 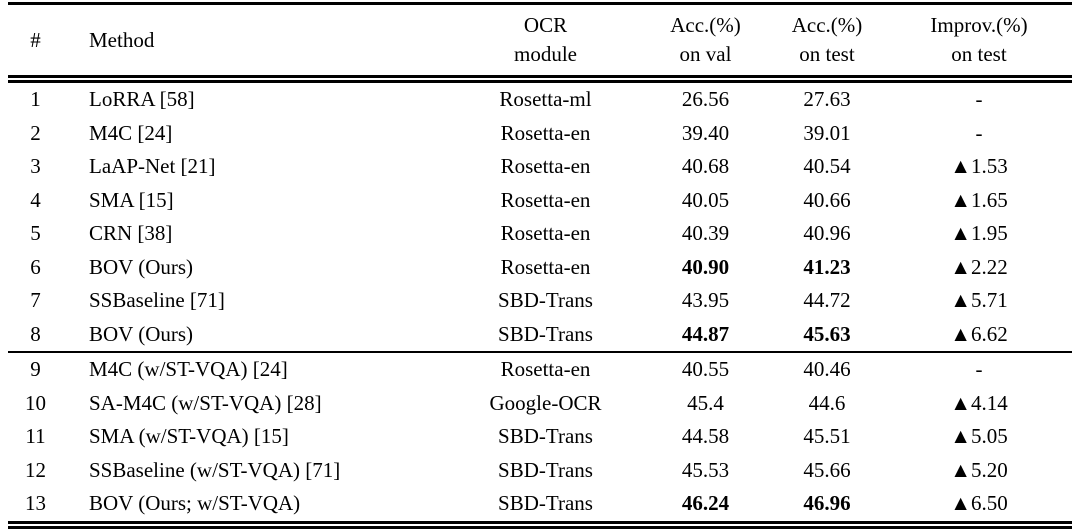 I want to click on column-header-val: Acc.(%) on val, so click(x=705, y=43).